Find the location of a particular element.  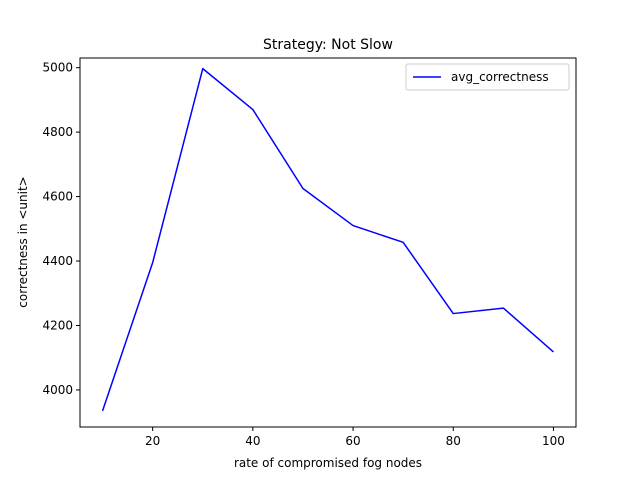

x-tick-label: 40 is located at coordinates (252, 441).